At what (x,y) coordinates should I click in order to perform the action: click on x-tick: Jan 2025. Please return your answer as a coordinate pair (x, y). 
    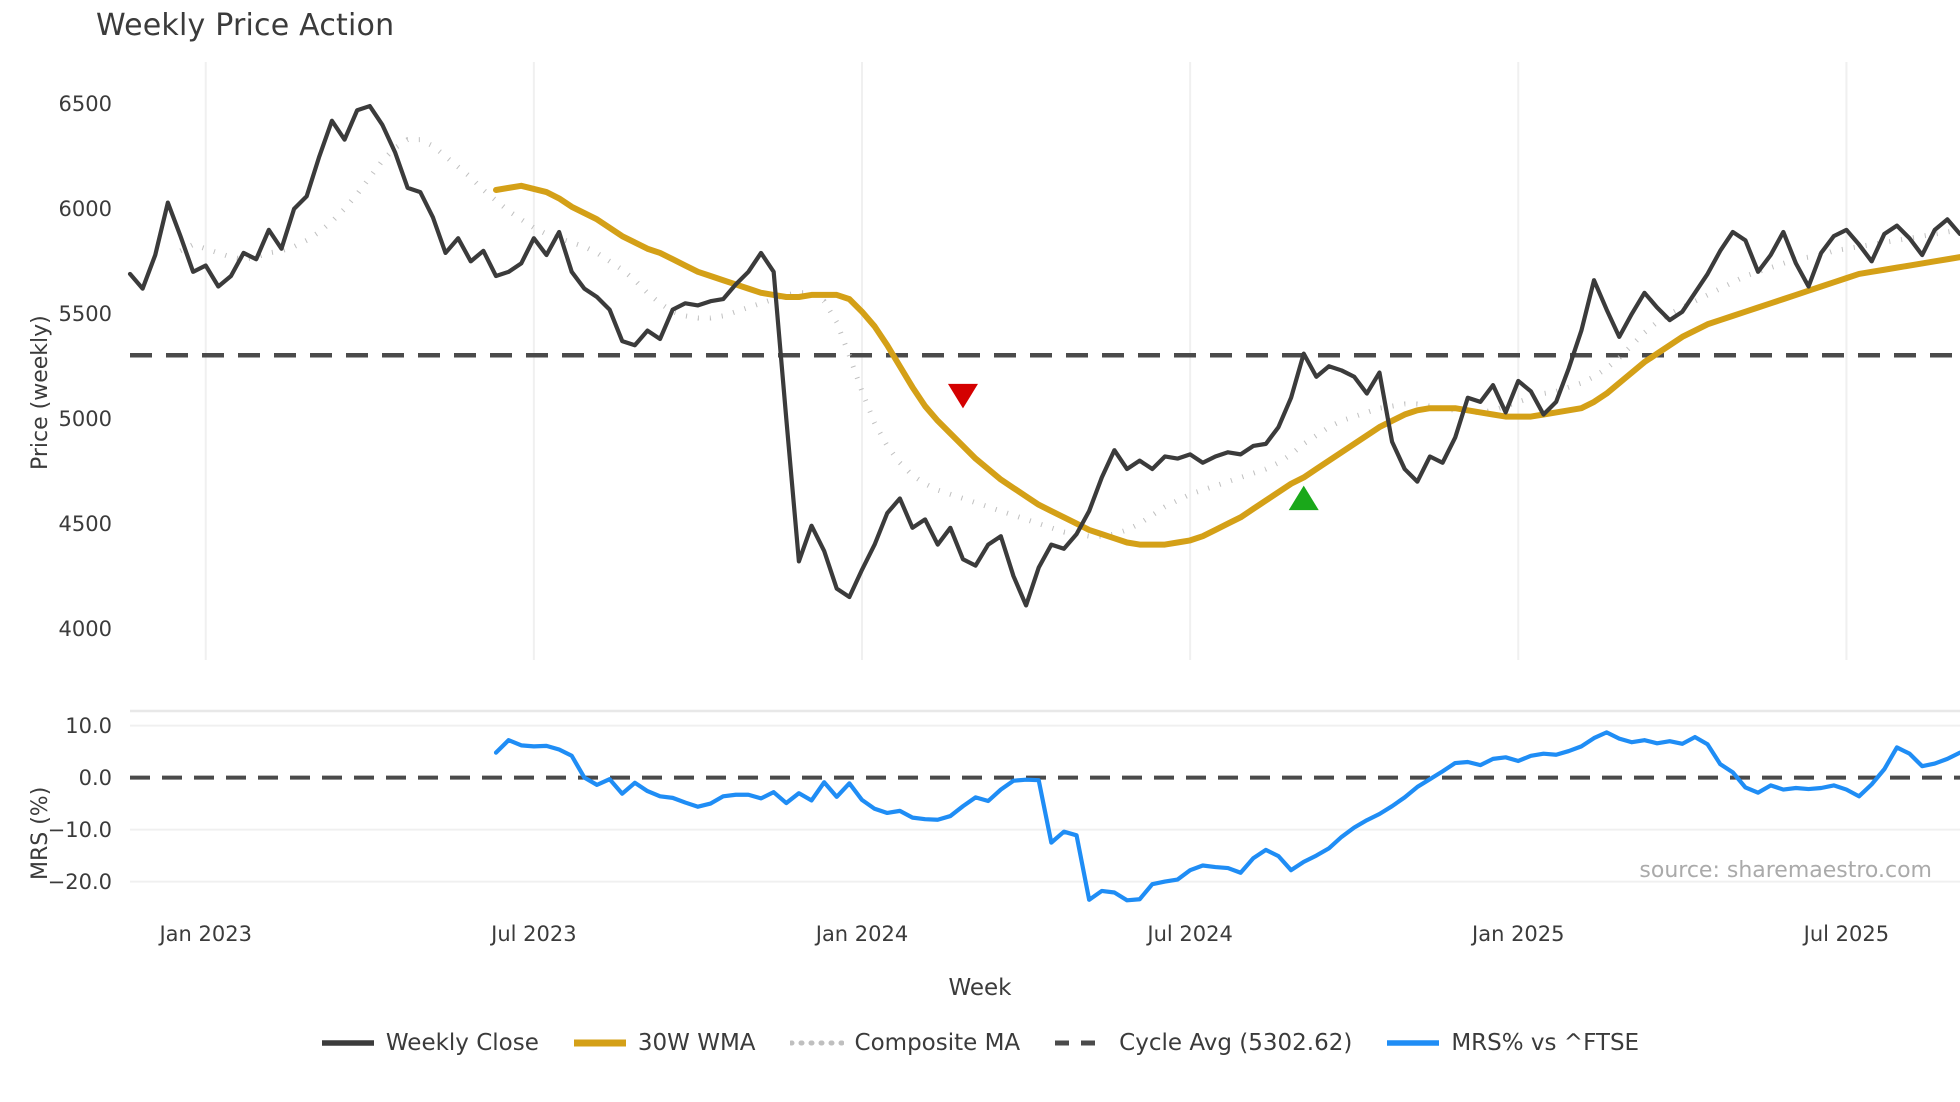
    Looking at the image, I should click on (1518, 934).